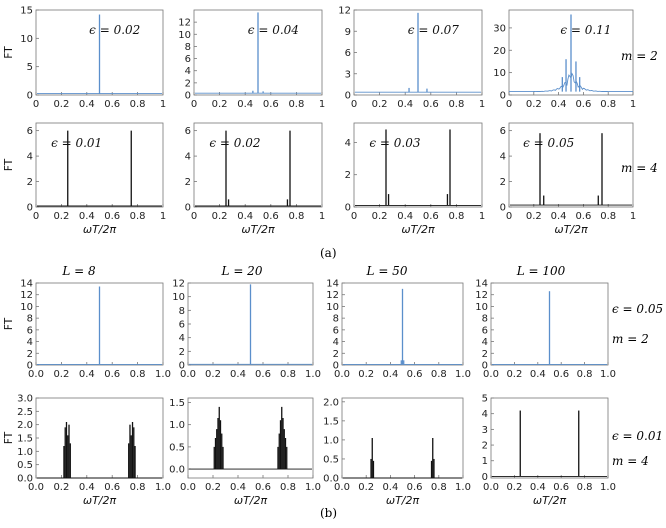 The height and width of the screenshot is (528, 666). What do you see at coordinates (499, 51) in the screenshot?
I see `y-tick-label-2: 20` at bounding box center [499, 51].